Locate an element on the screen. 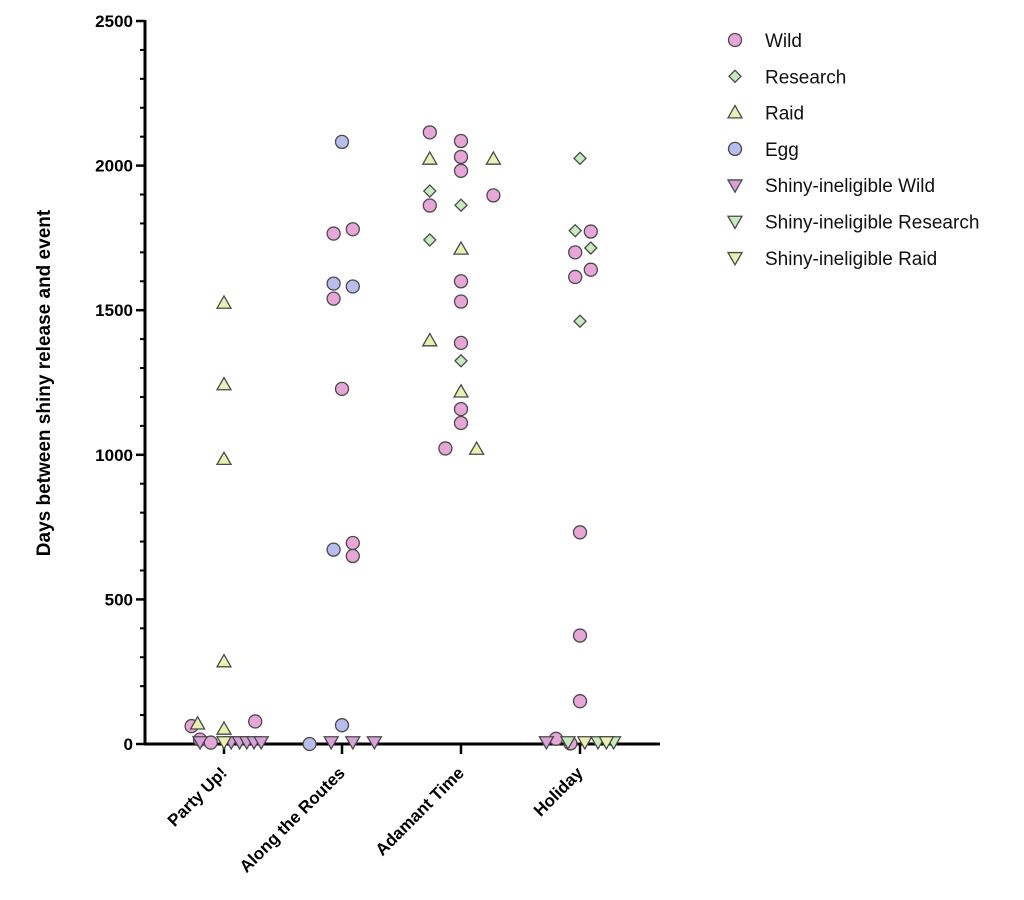 This screenshot has height=900, width=1024. data-point-shiny-ineligible-research is located at coordinates (568, 743).